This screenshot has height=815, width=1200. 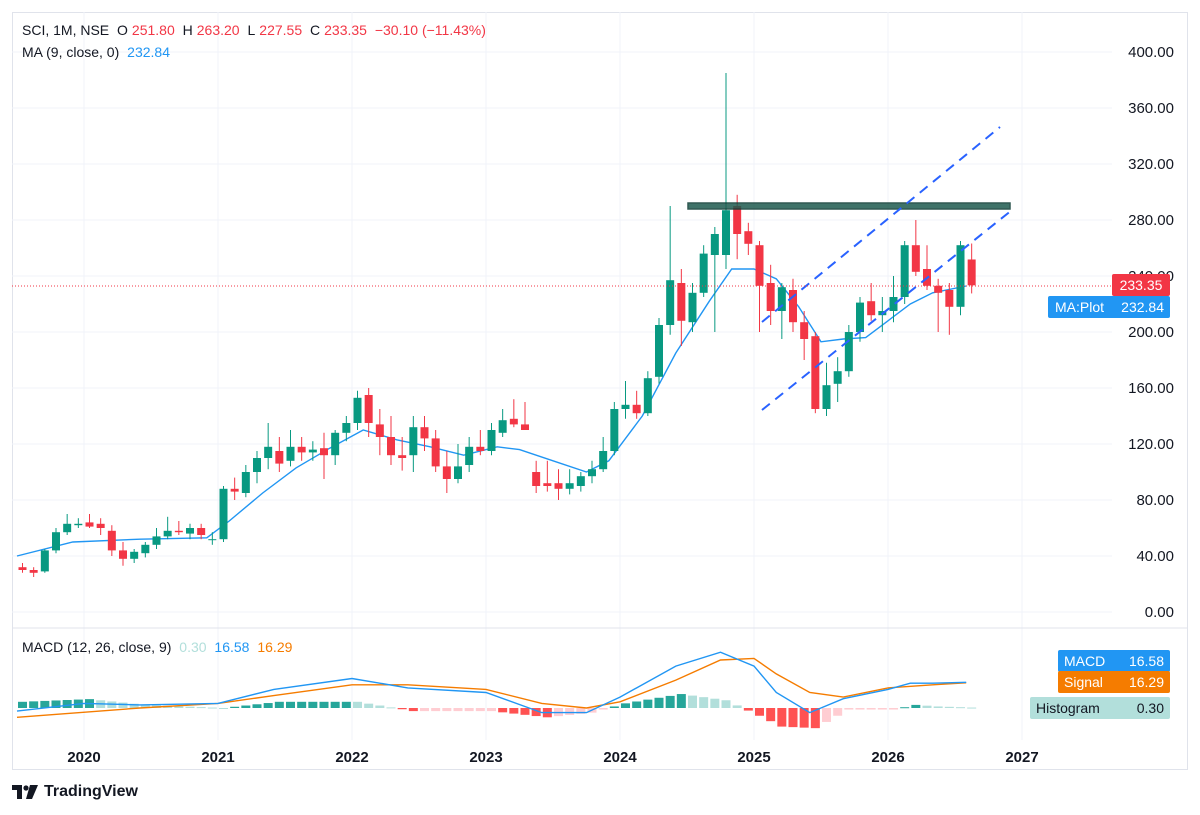 I want to click on macd-signal-value: 16.29, so click(x=275, y=647).